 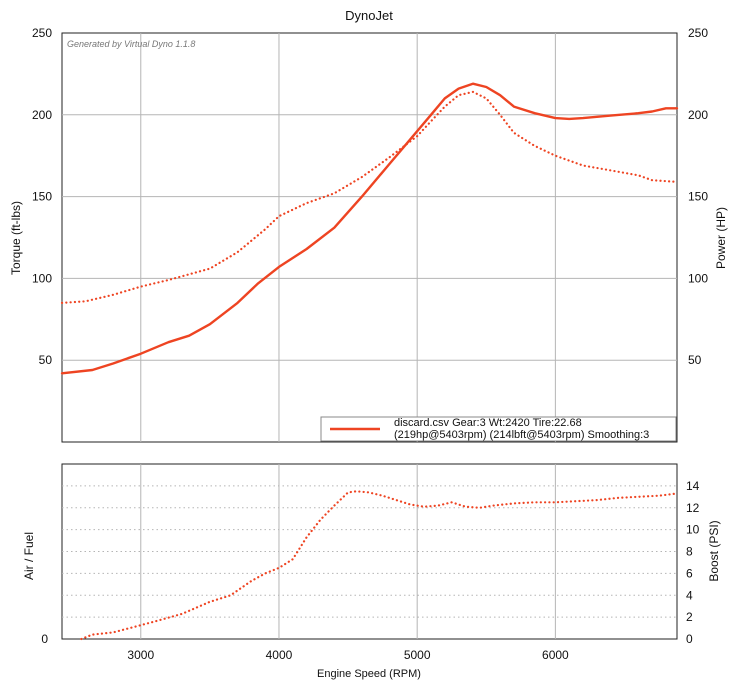 What do you see at coordinates (488, 423) in the screenshot?
I see `legend-line-1: discard.csv Gear:3 Wt:2420 Tire:22.68` at bounding box center [488, 423].